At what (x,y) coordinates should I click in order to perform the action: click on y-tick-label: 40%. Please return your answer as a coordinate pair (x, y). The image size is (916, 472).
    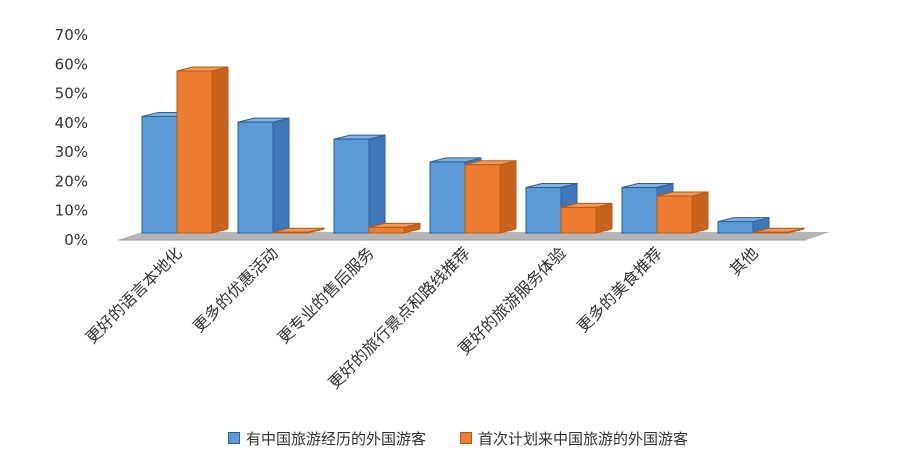
    Looking at the image, I should click on (71, 123).